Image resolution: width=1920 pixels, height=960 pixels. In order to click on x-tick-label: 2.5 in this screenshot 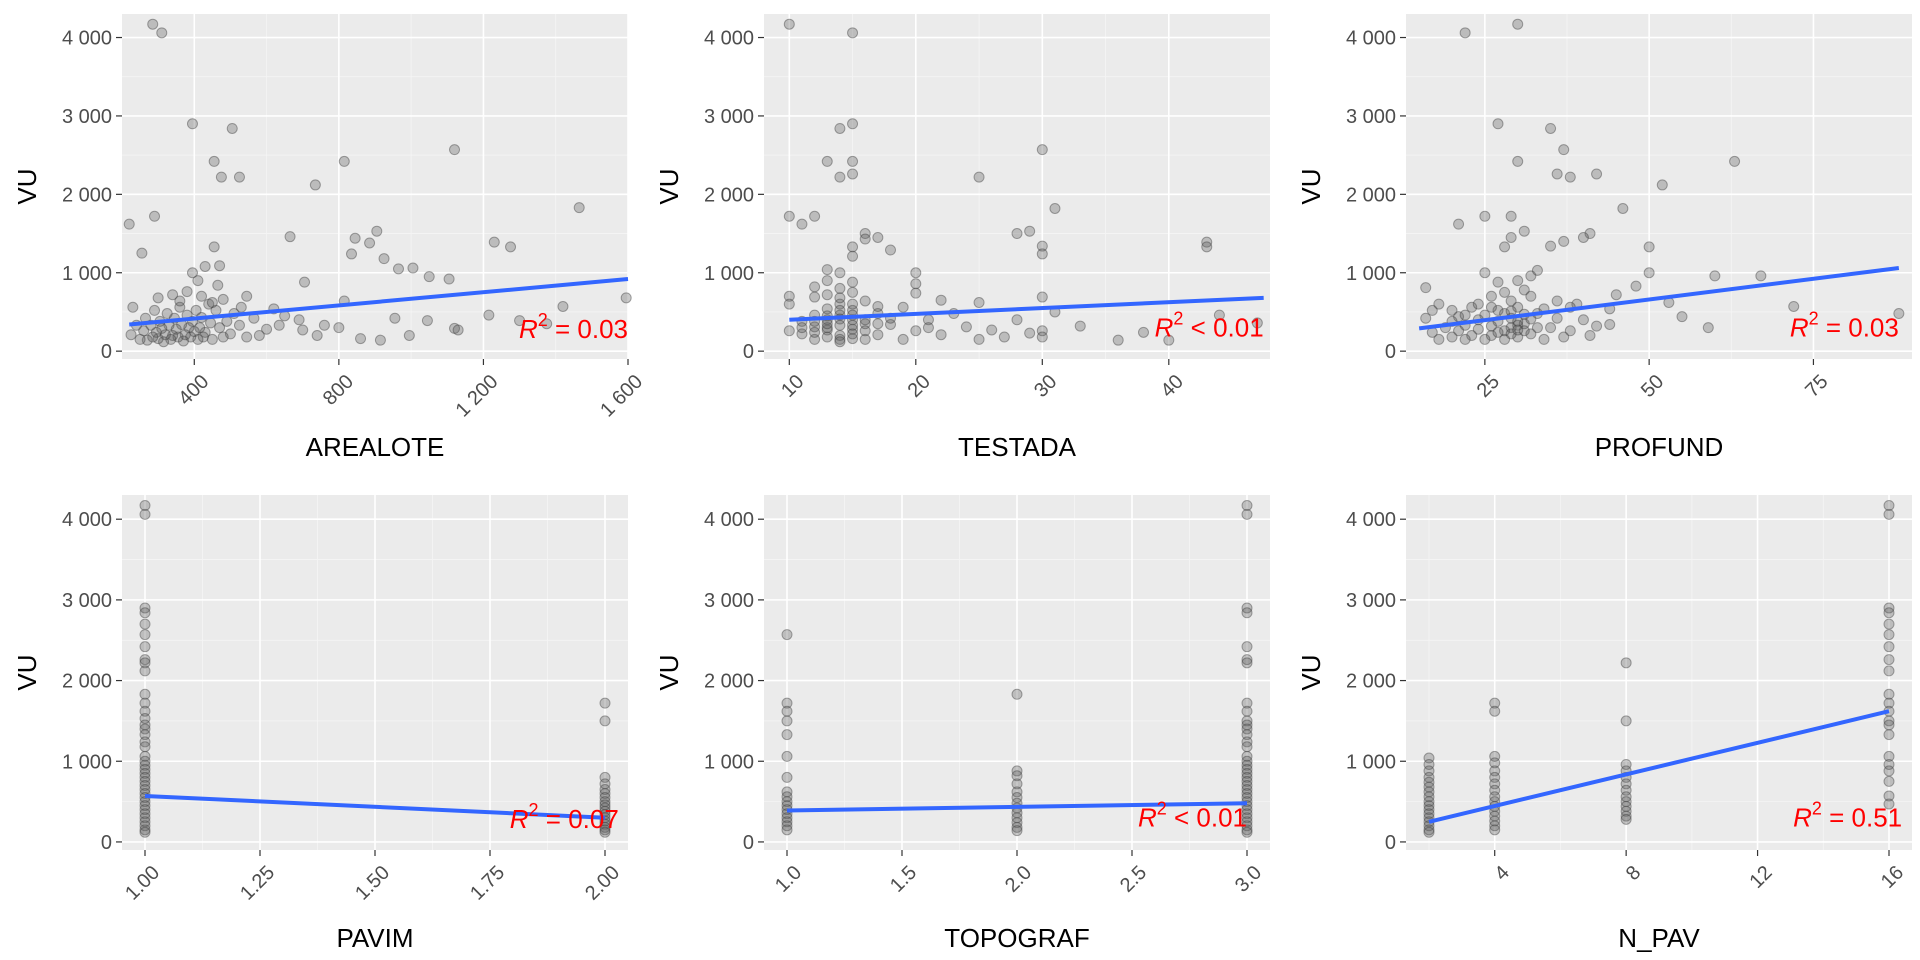, I will do `click(1133, 879)`.